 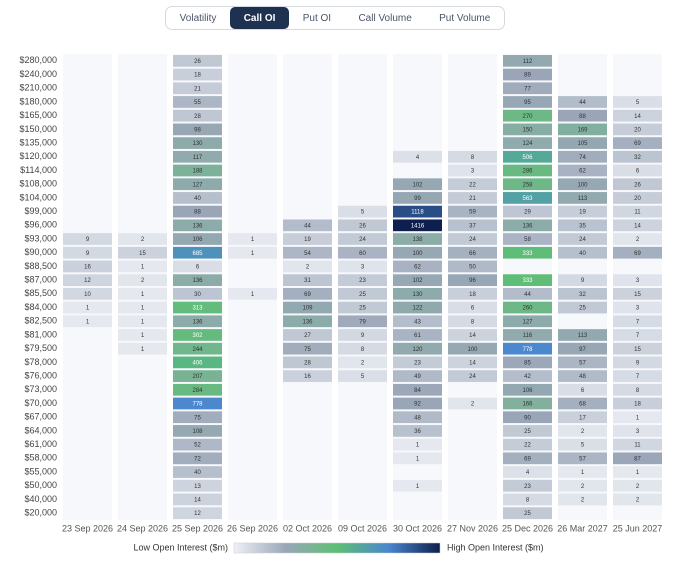 What do you see at coordinates (417, 528) in the screenshot?
I see `x-tick-label: 30 Oct 2026` at bounding box center [417, 528].